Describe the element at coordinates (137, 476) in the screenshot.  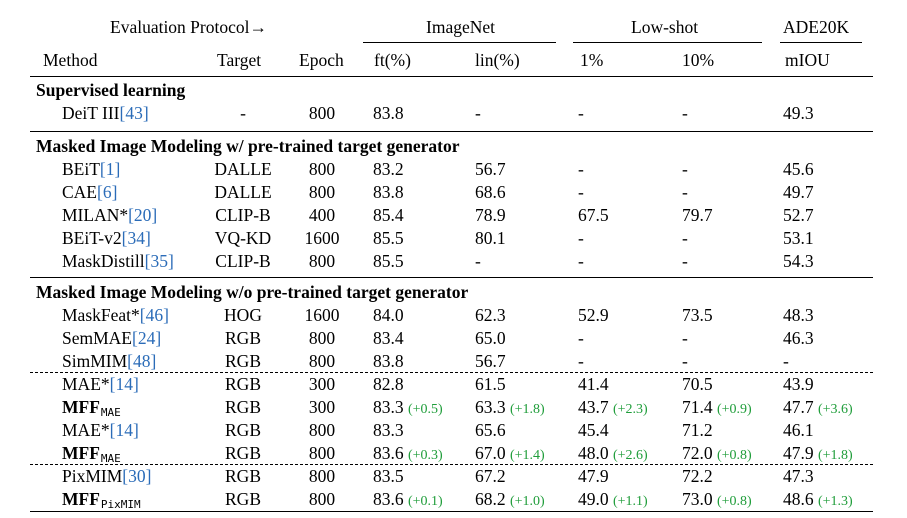
I see `citation-ref: [30]` at that location.